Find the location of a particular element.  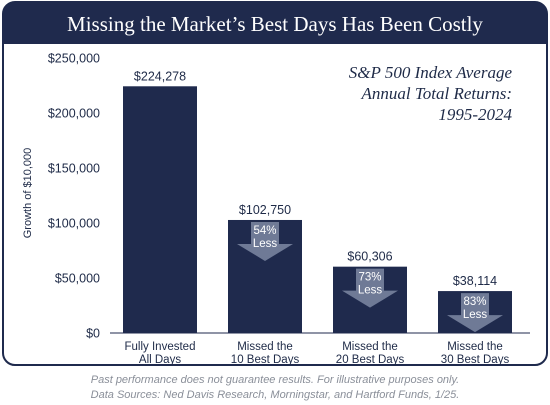

y-tick-label: $50,000 is located at coordinates (77, 279).